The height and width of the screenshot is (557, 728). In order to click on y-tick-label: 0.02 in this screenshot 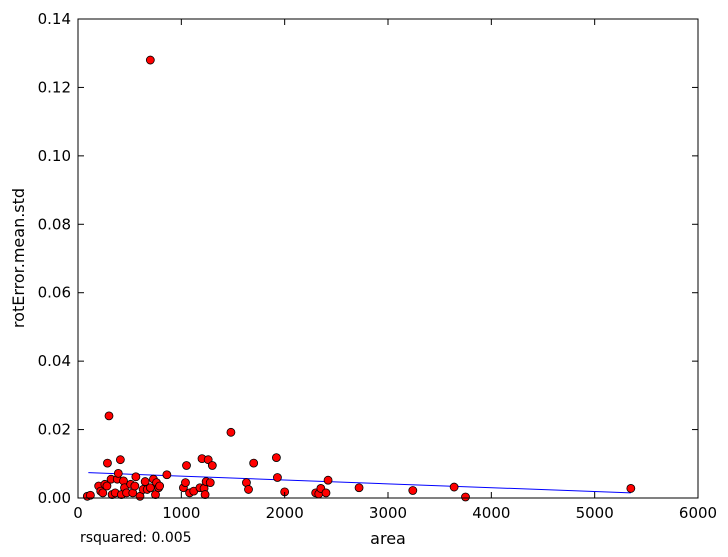, I will do `click(54, 430)`.